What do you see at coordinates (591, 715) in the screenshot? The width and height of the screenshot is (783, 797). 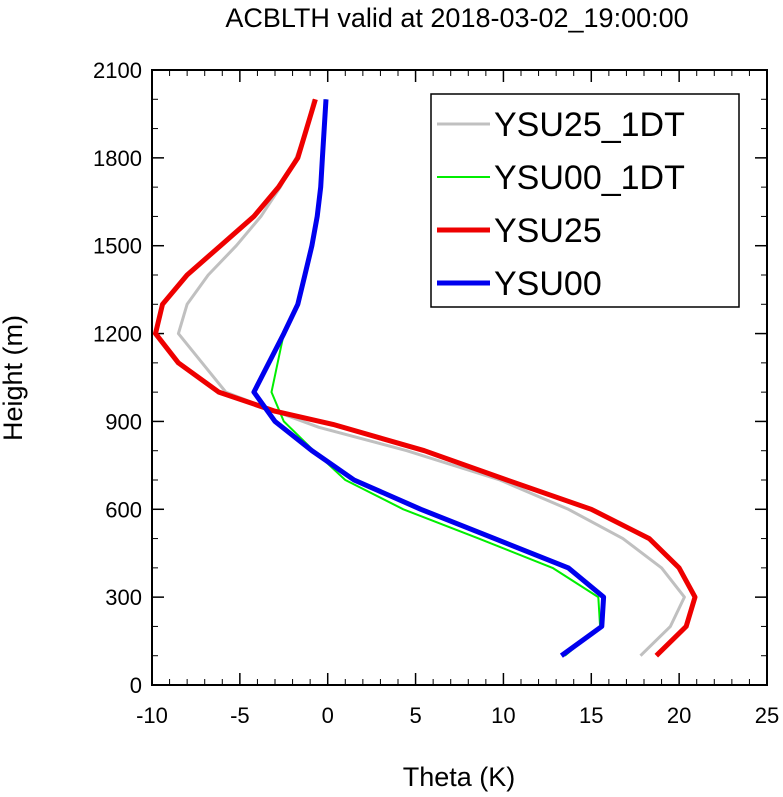 I see `x-tick-label: 15` at bounding box center [591, 715].